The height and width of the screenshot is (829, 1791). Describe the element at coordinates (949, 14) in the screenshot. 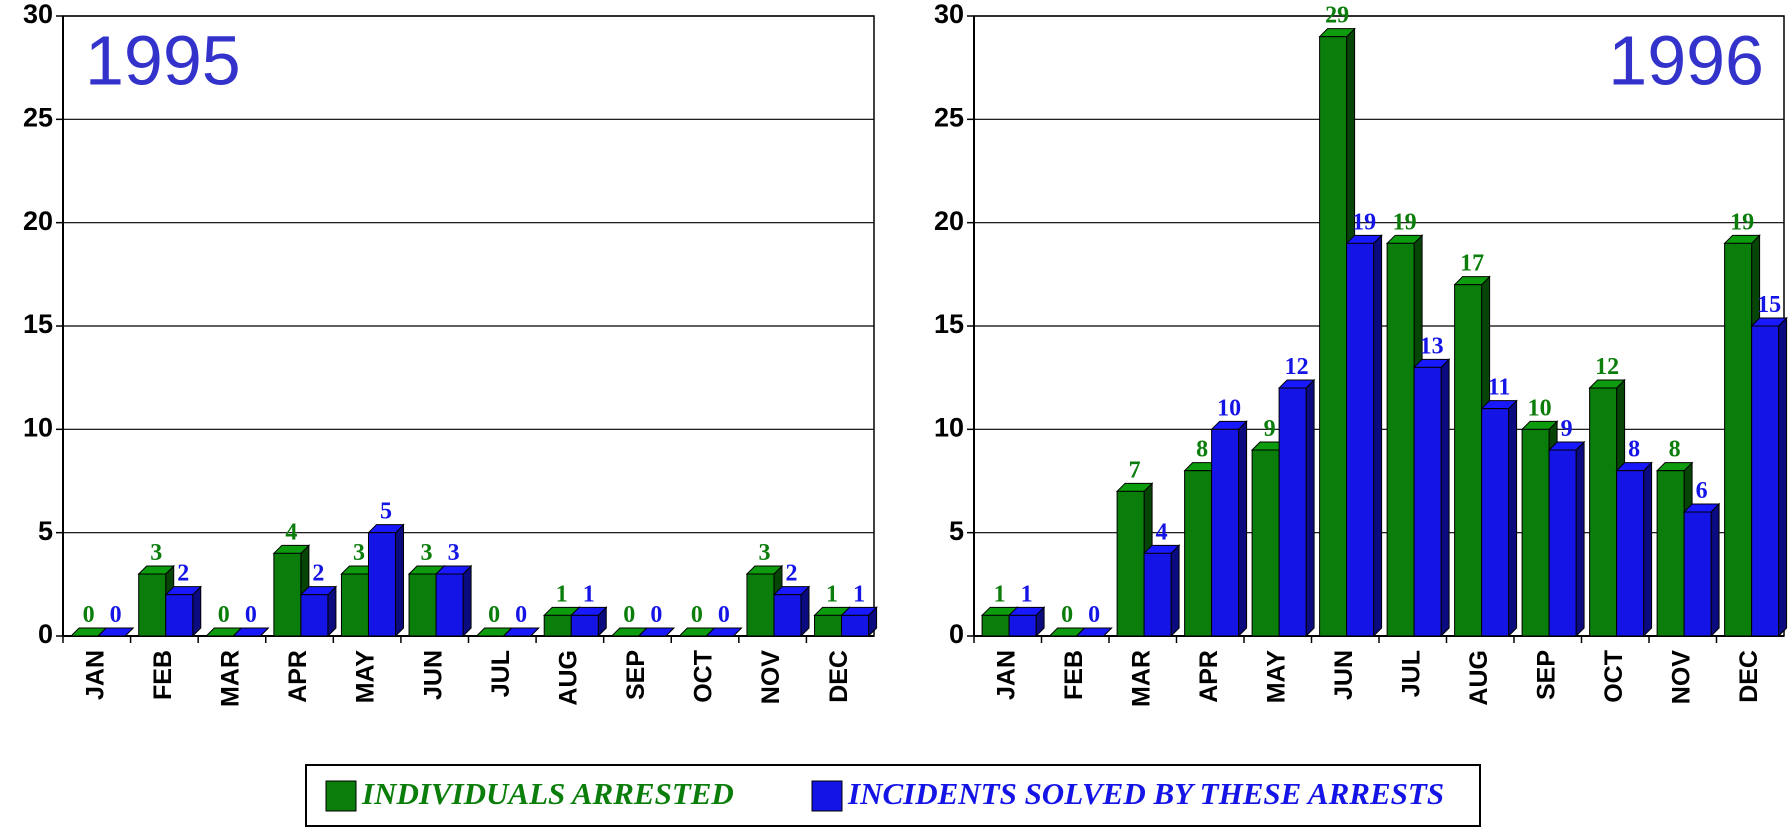

I see `y-tick-label: 30` at that location.